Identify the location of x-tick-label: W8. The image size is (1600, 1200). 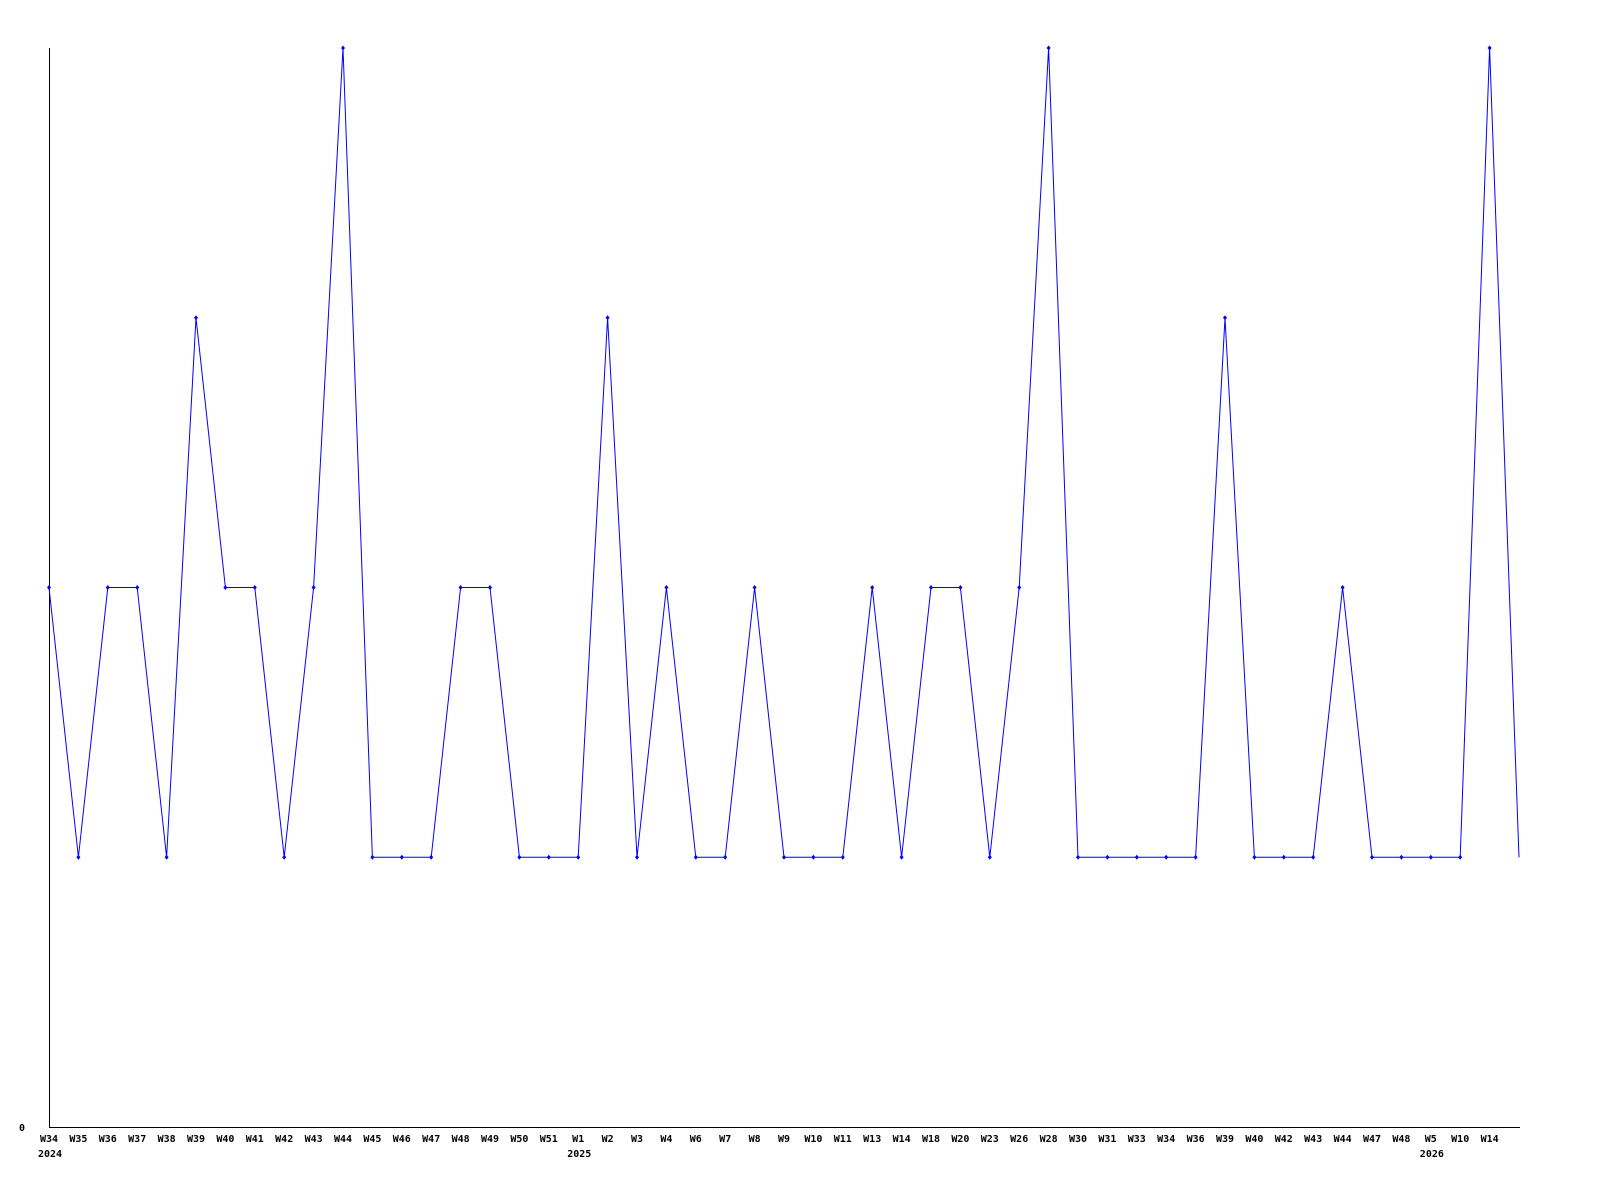
(755, 1139).